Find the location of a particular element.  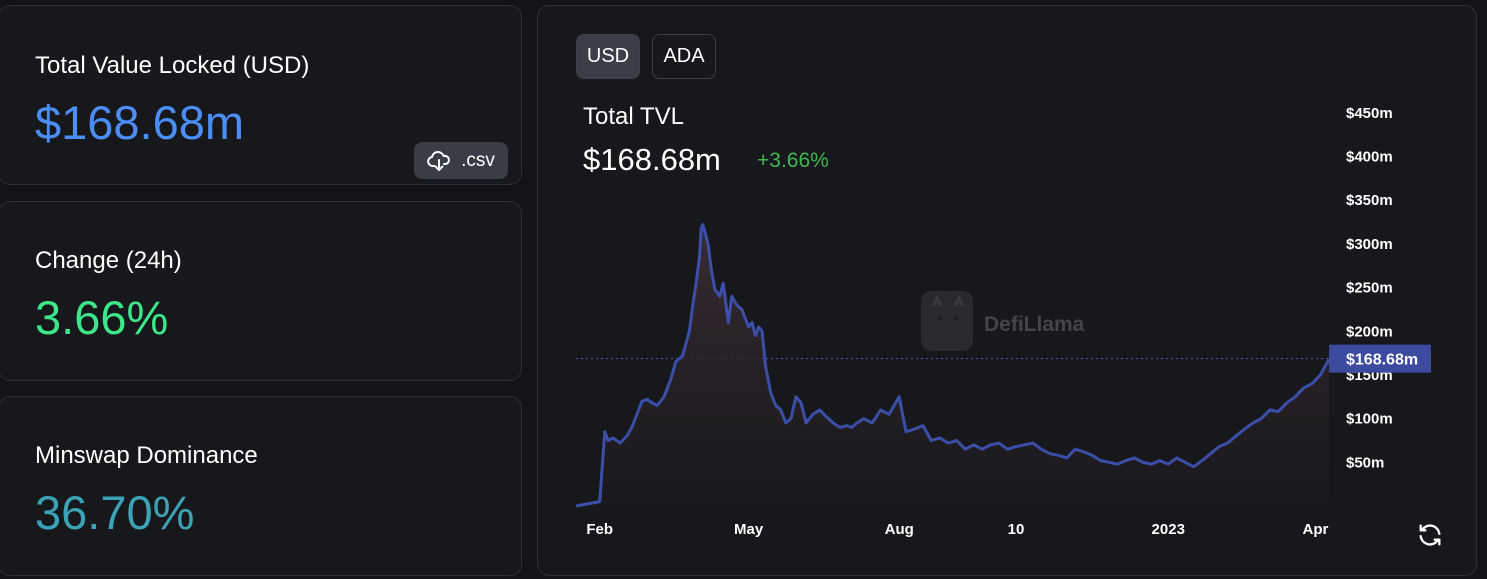

y-tick-label: $250m is located at coordinates (1369, 288).